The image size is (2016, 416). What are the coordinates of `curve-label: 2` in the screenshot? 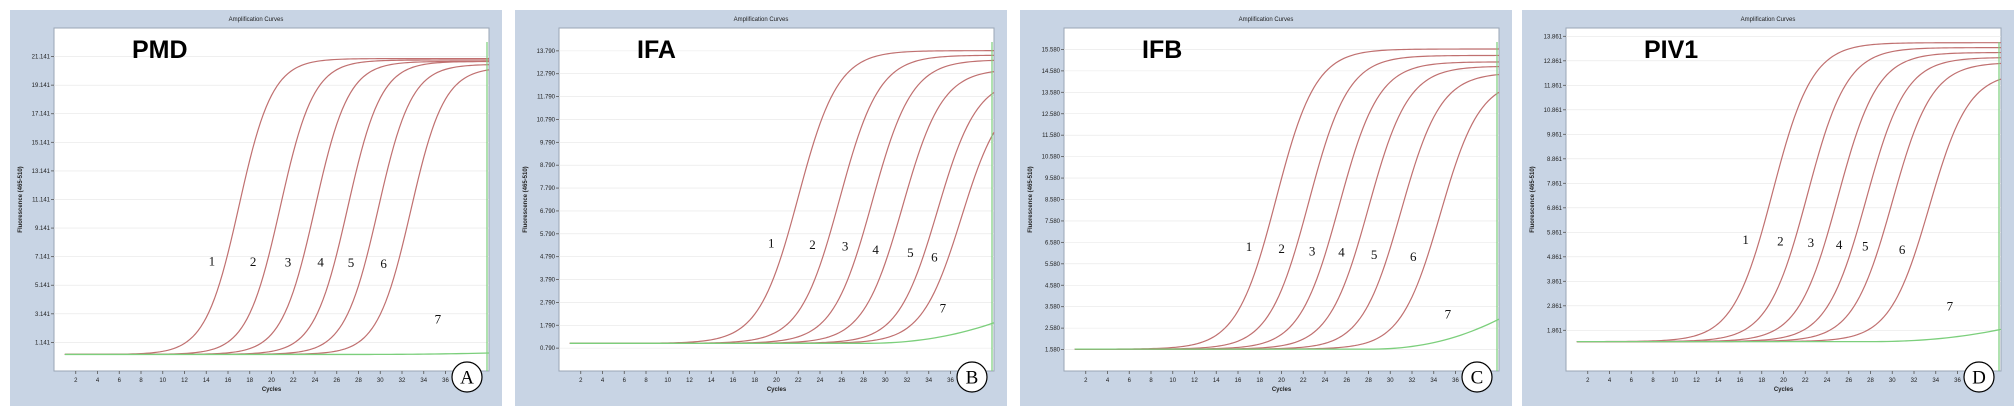 It's located at (1281, 248).